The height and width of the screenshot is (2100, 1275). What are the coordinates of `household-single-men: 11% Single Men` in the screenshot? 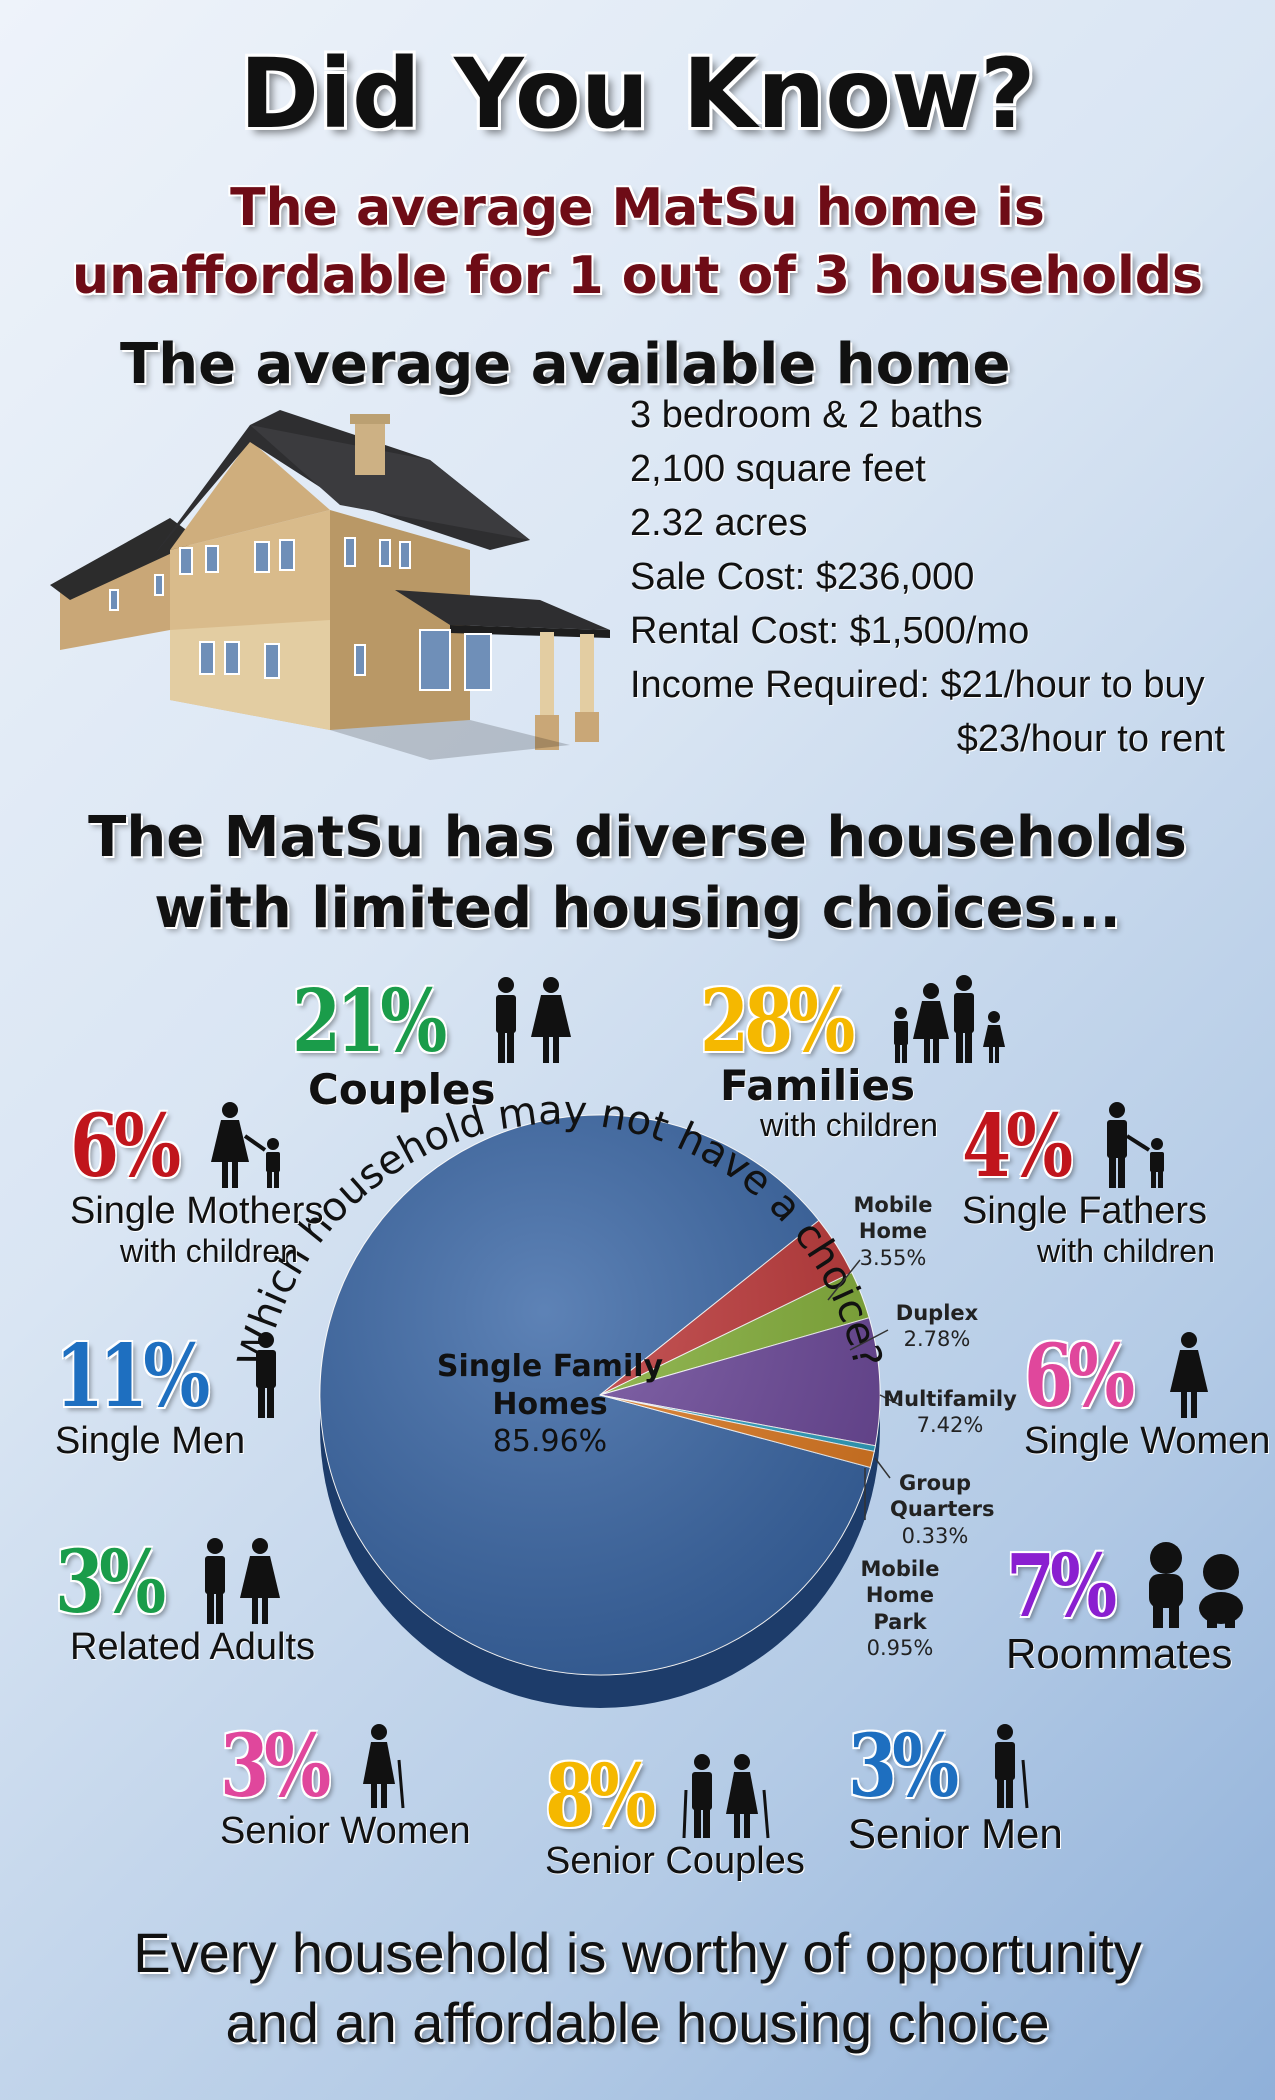 It's located at (172, 1396).